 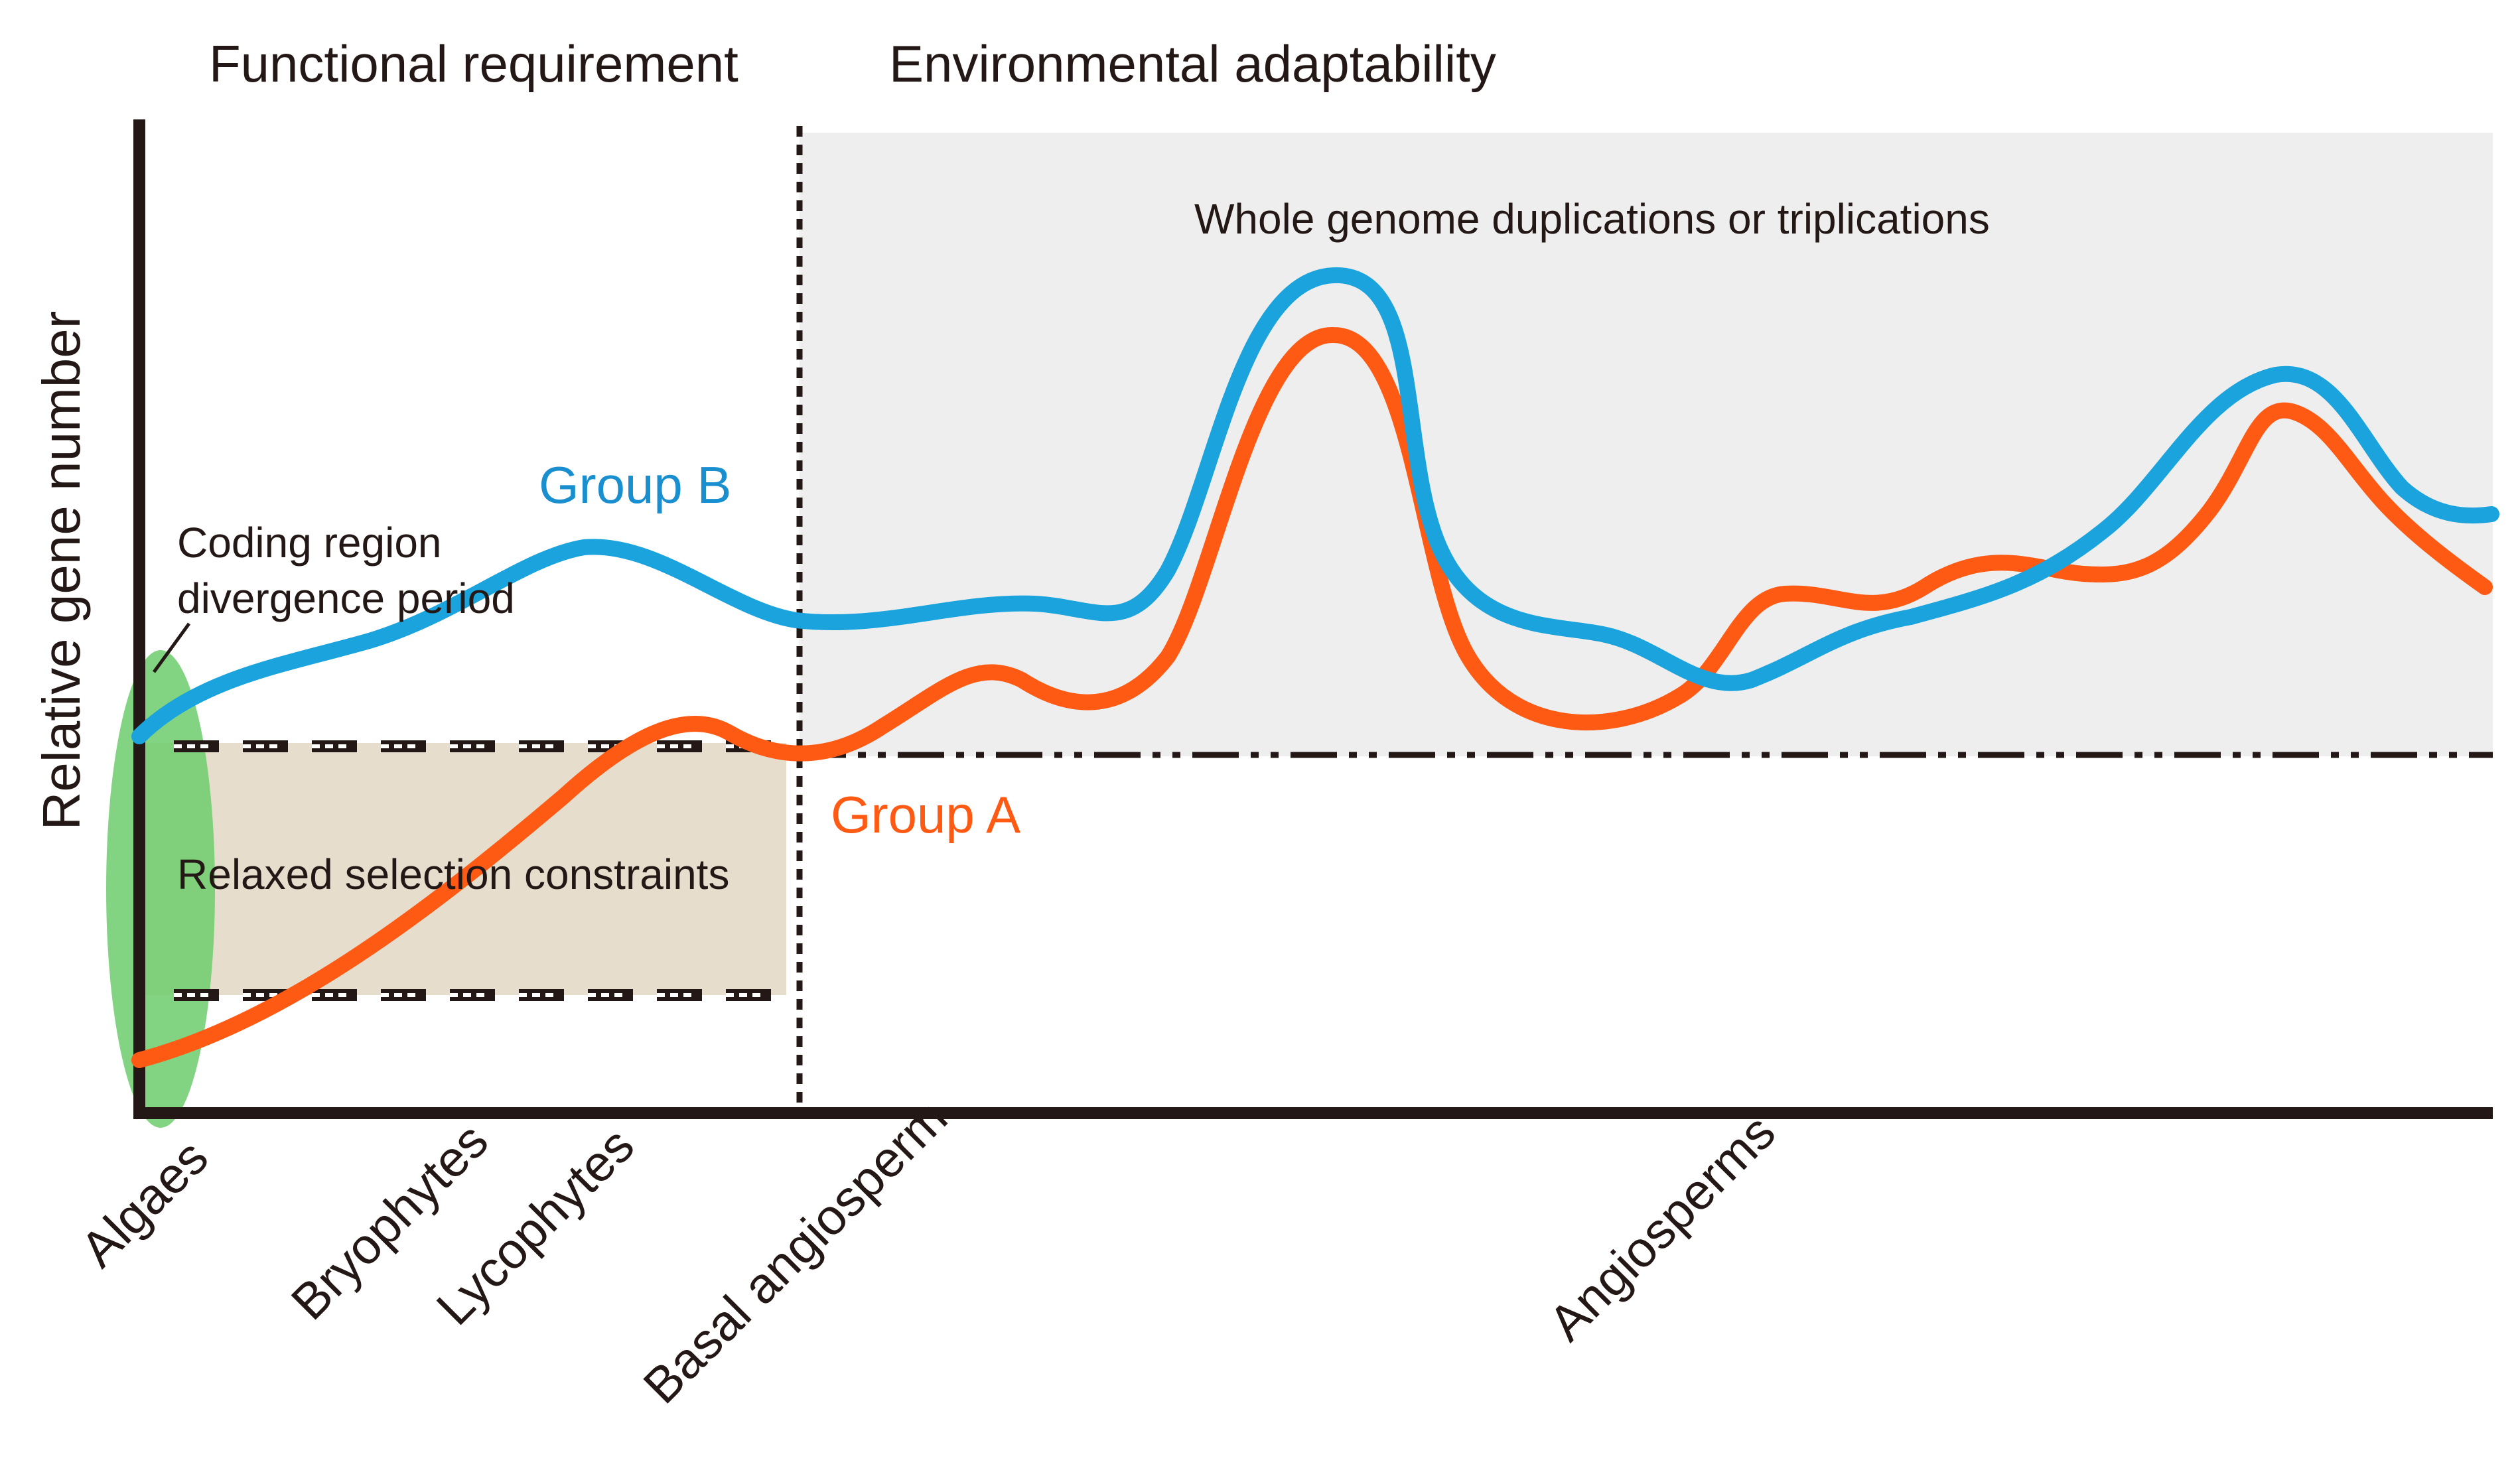 I want to click on coding-region-label-line1: Coding region, so click(x=309, y=543).